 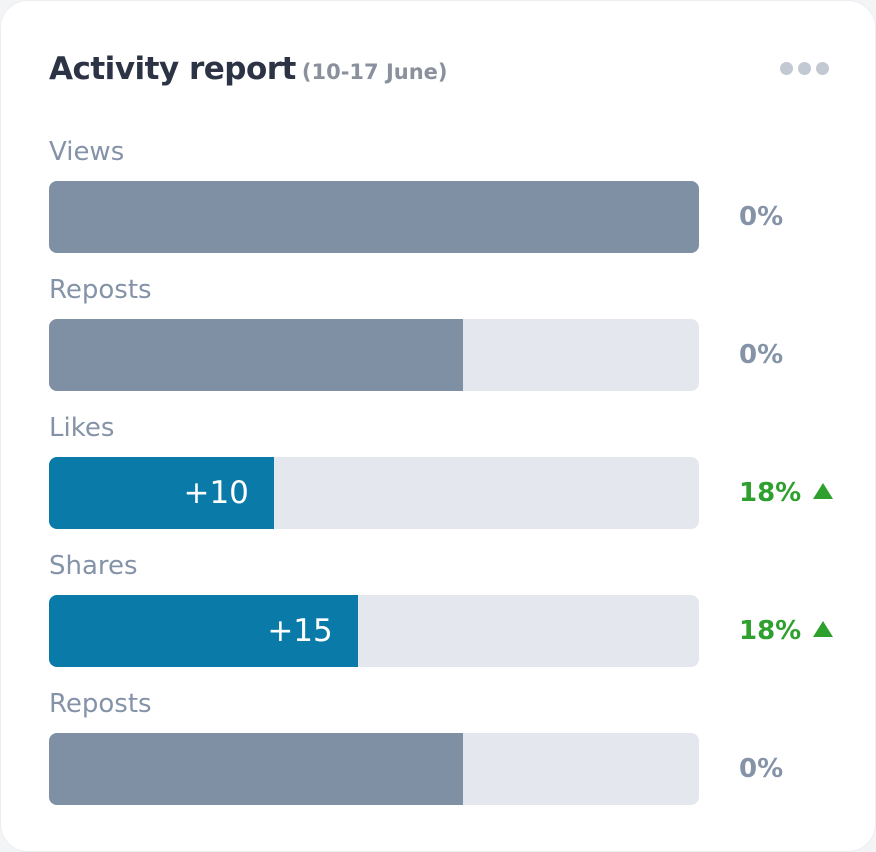 What do you see at coordinates (374, 631) in the screenshot?
I see `bar-track: +15` at bounding box center [374, 631].